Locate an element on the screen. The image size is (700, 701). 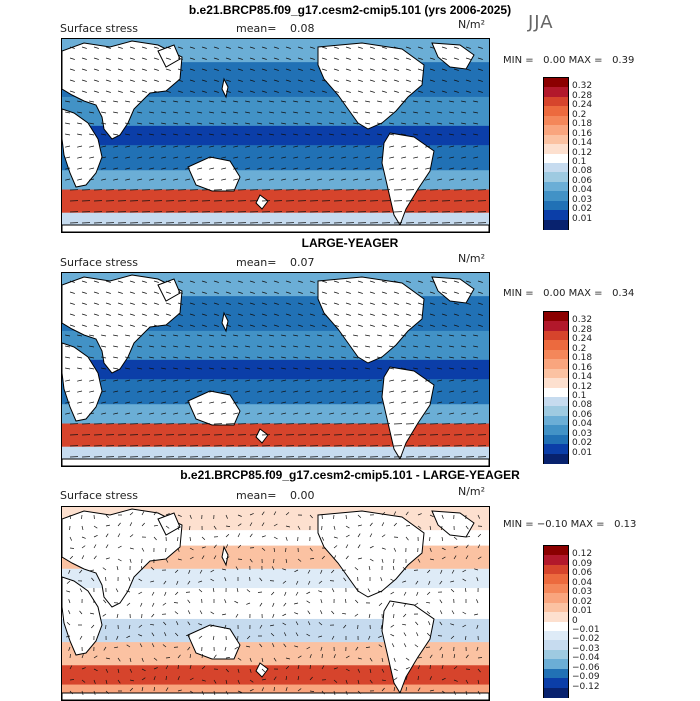
panel-3-min-value: −0.10 is located at coordinates (552, 524).